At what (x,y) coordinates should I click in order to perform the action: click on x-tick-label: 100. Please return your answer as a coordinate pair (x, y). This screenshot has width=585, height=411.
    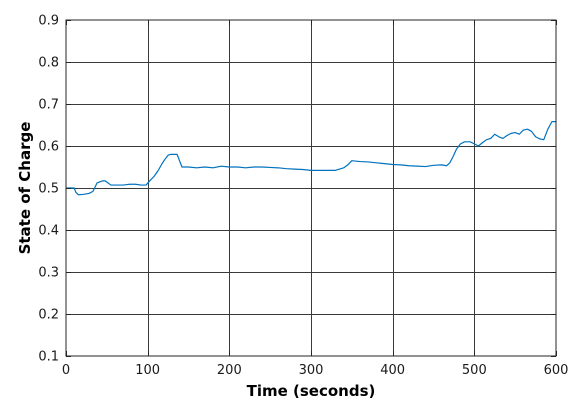
    Looking at the image, I should click on (147, 370).